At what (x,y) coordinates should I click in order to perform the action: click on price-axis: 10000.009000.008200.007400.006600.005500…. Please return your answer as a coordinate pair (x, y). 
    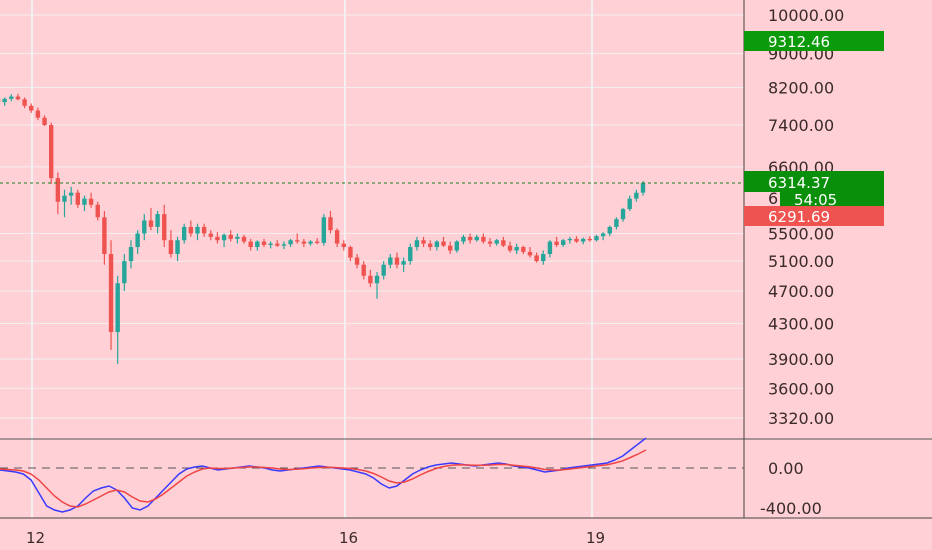
    Looking at the image, I should click on (806, 217).